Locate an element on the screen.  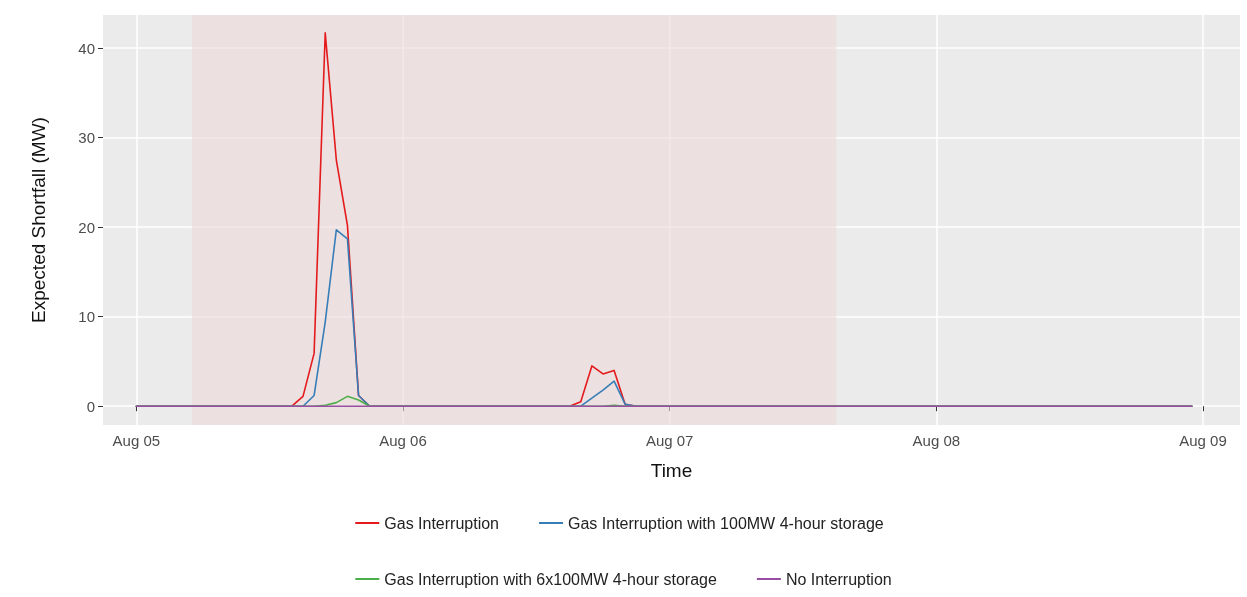
x-tick-label: Aug 09 is located at coordinates (1203, 440).